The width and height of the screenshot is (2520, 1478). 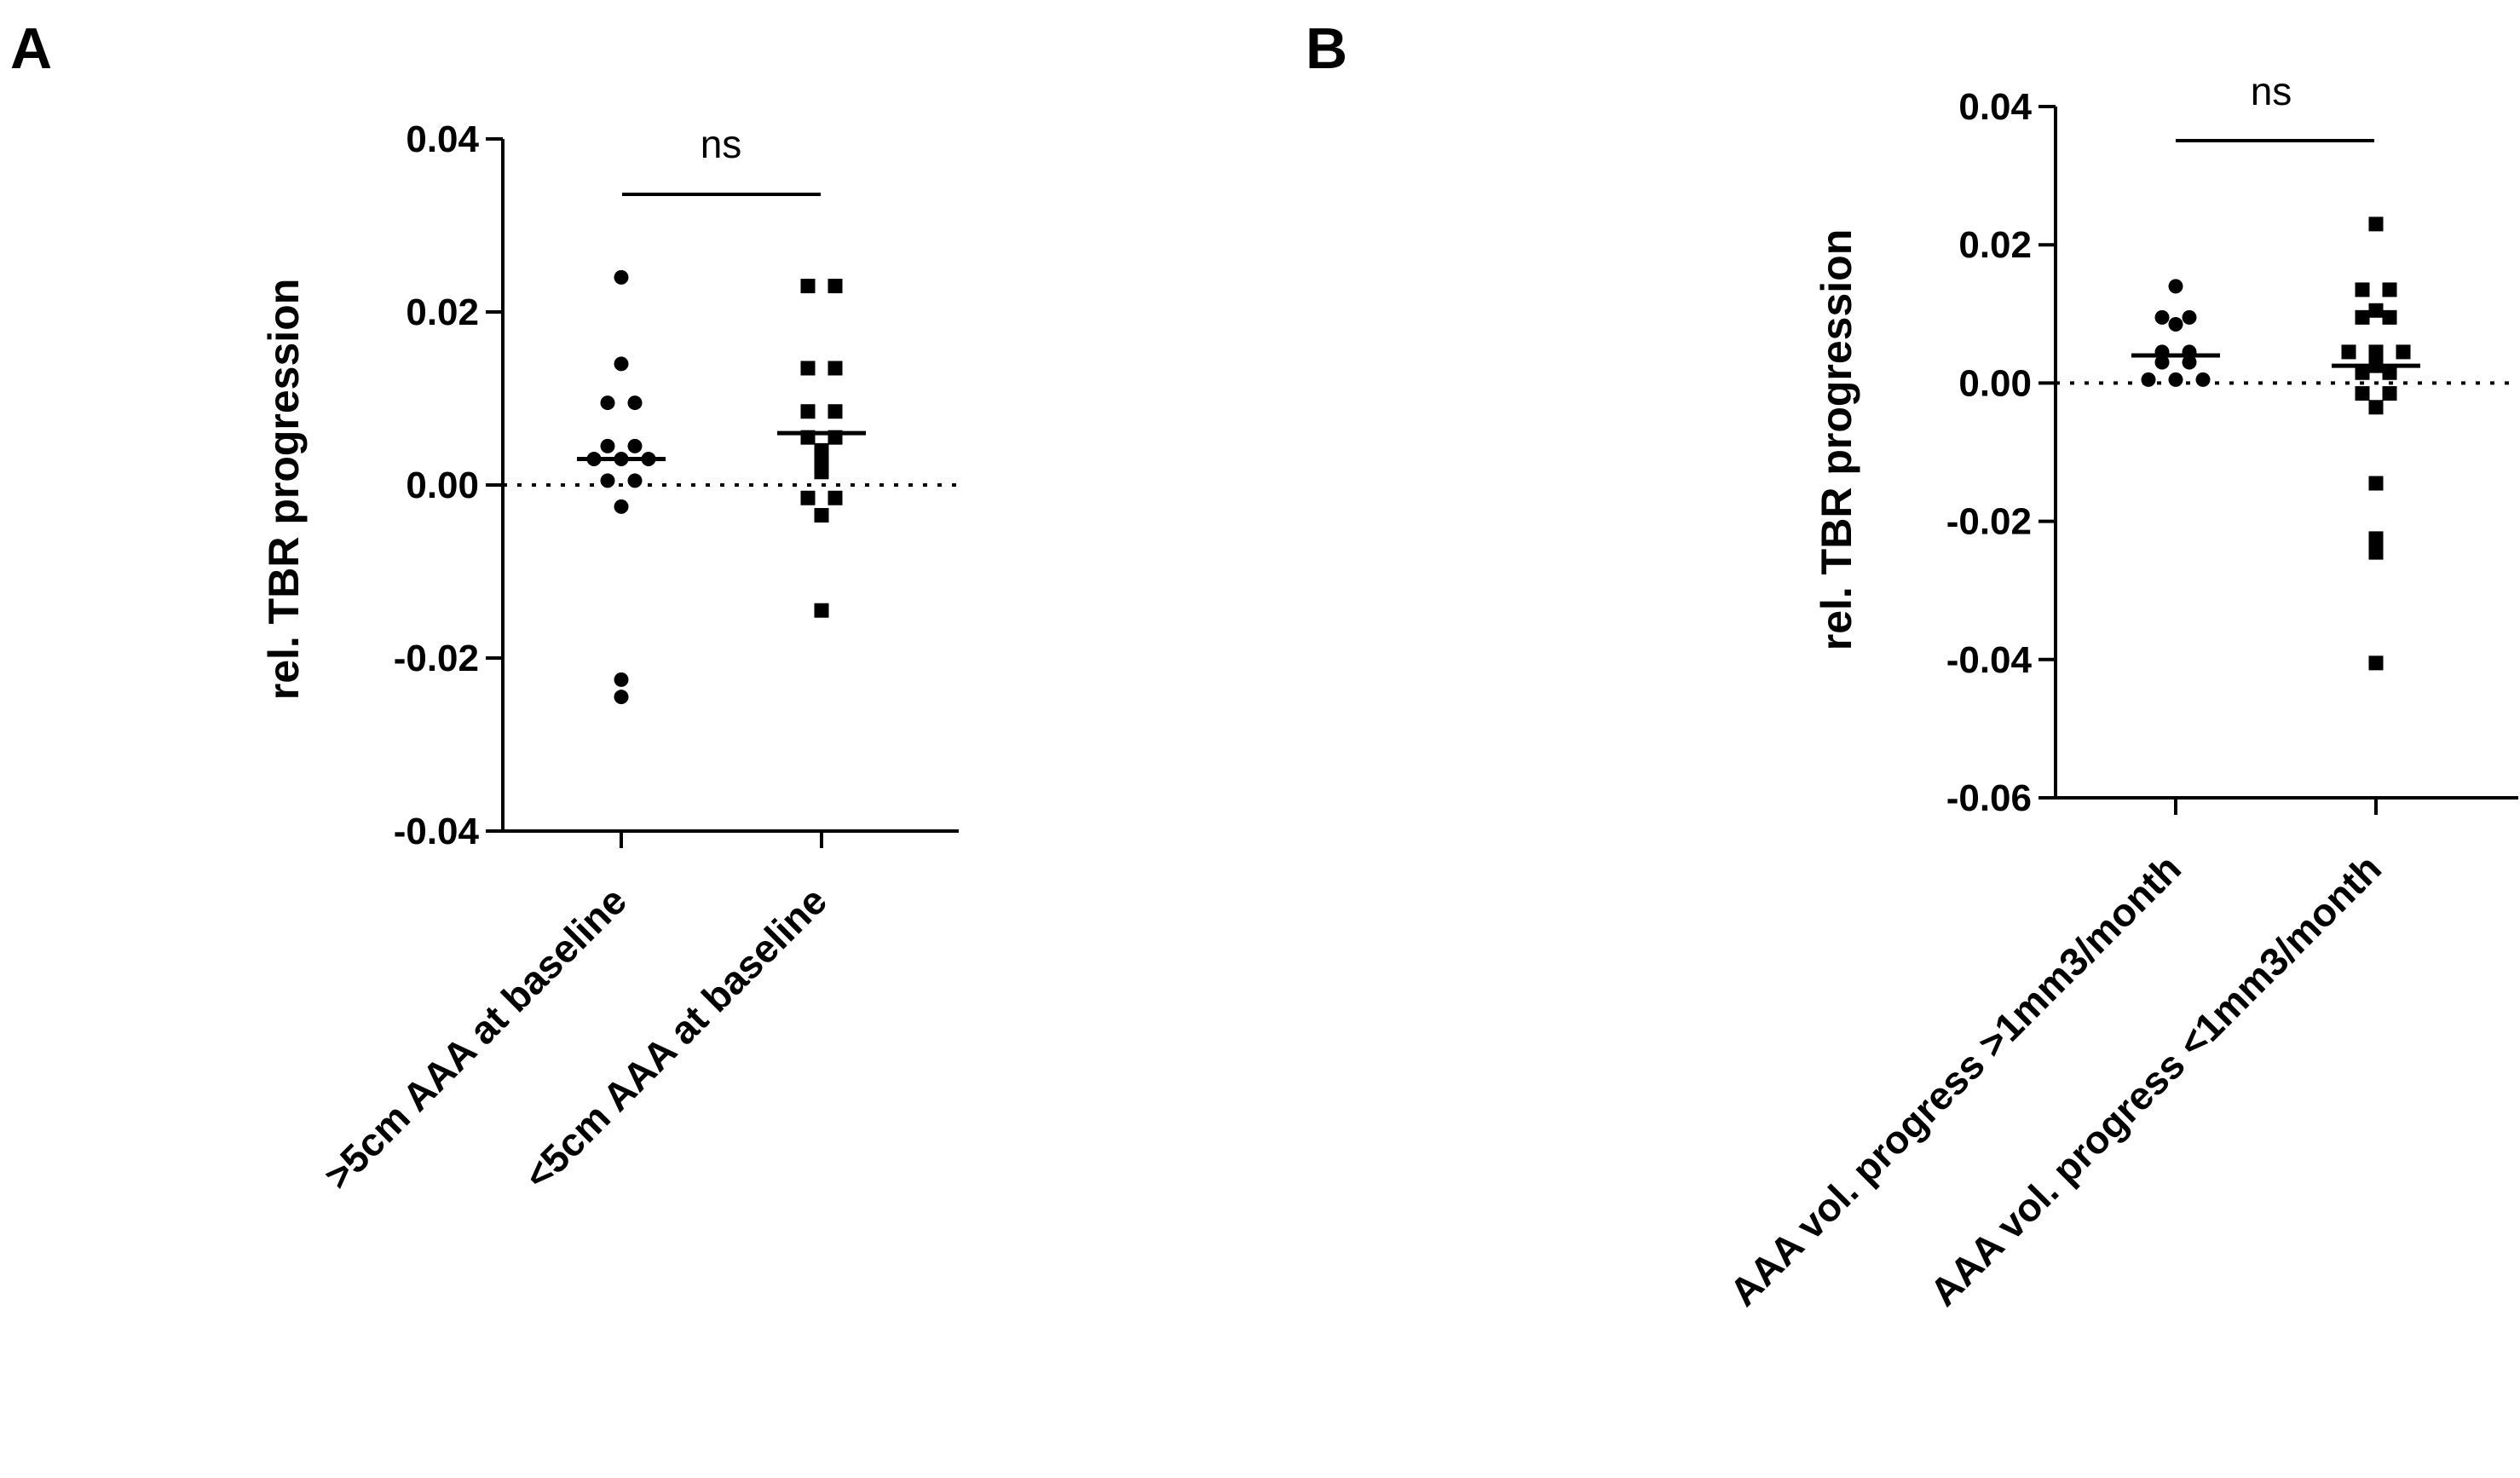 I want to click on panel-a-y-tick-label: 0.02, so click(x=442, y=312).